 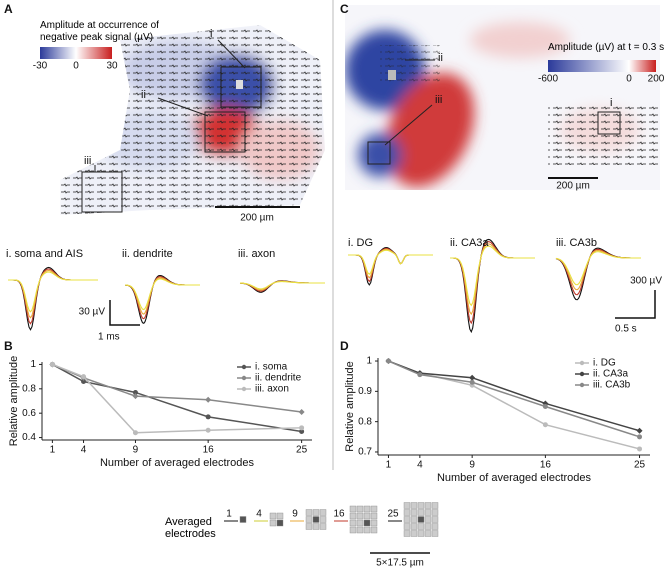 I want to click on x-axis-label: Number of averaged electrodes, so click(x=177, y=463).